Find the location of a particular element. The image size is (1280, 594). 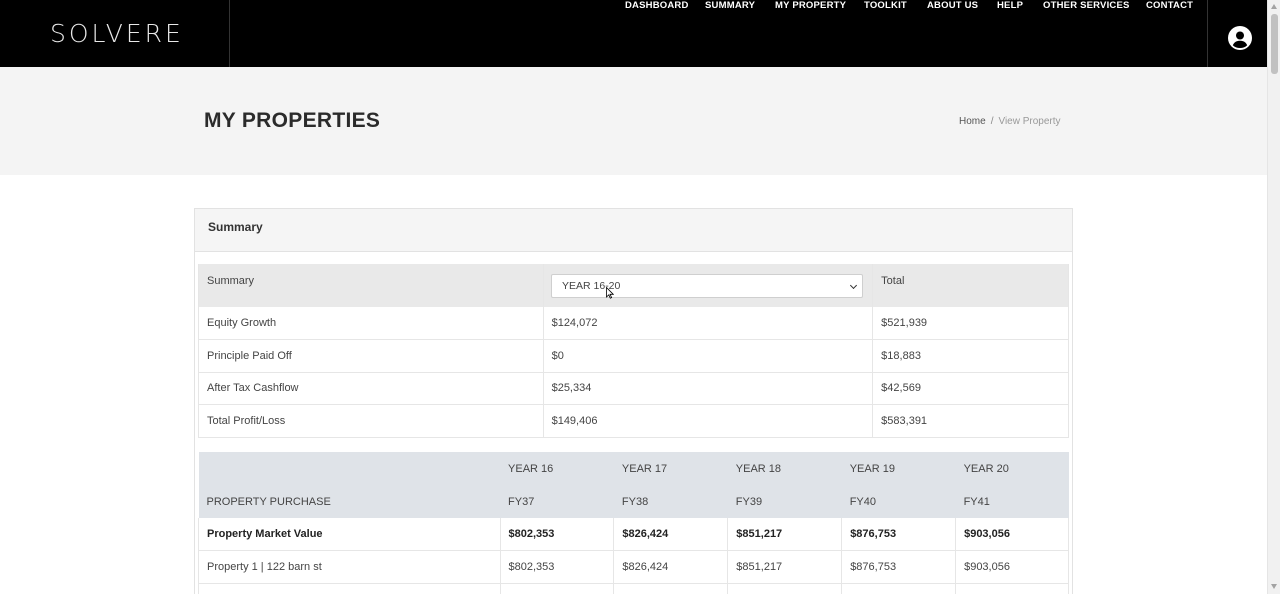

brand-logo: SOLVERE is located at coordinates (115, 33).